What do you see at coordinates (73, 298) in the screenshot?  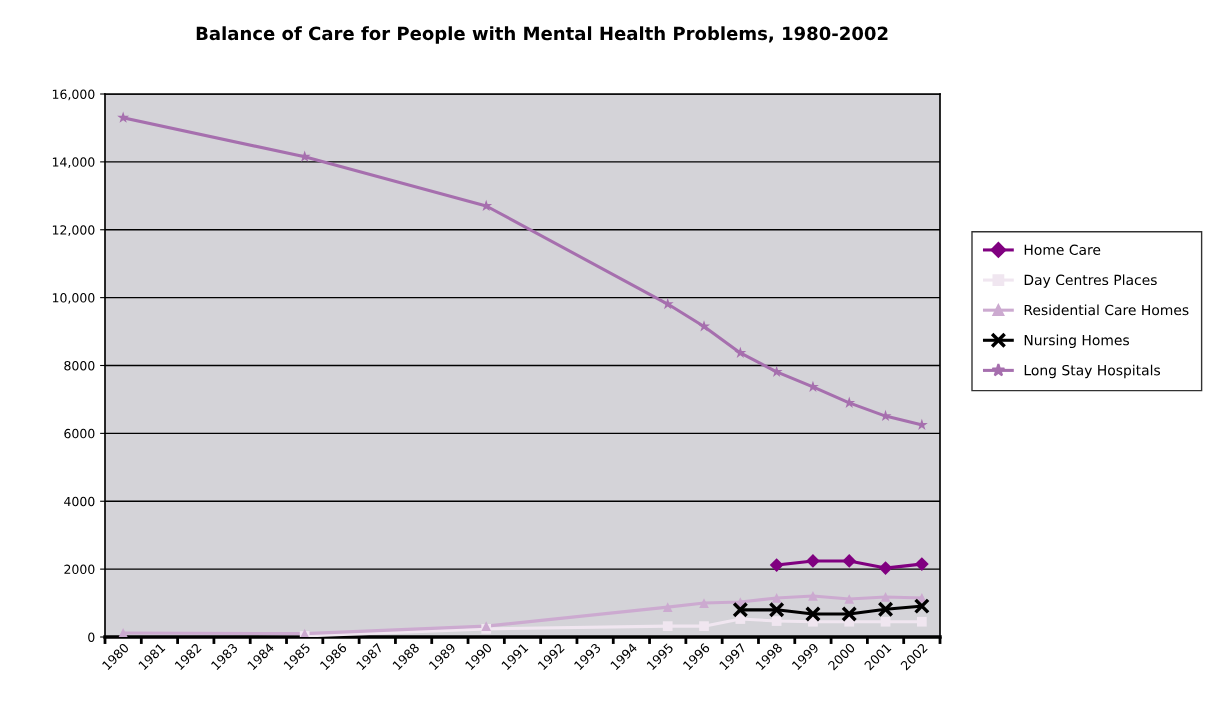 I see `y-tick-label: 10,000` at bounding box center [73, 298].